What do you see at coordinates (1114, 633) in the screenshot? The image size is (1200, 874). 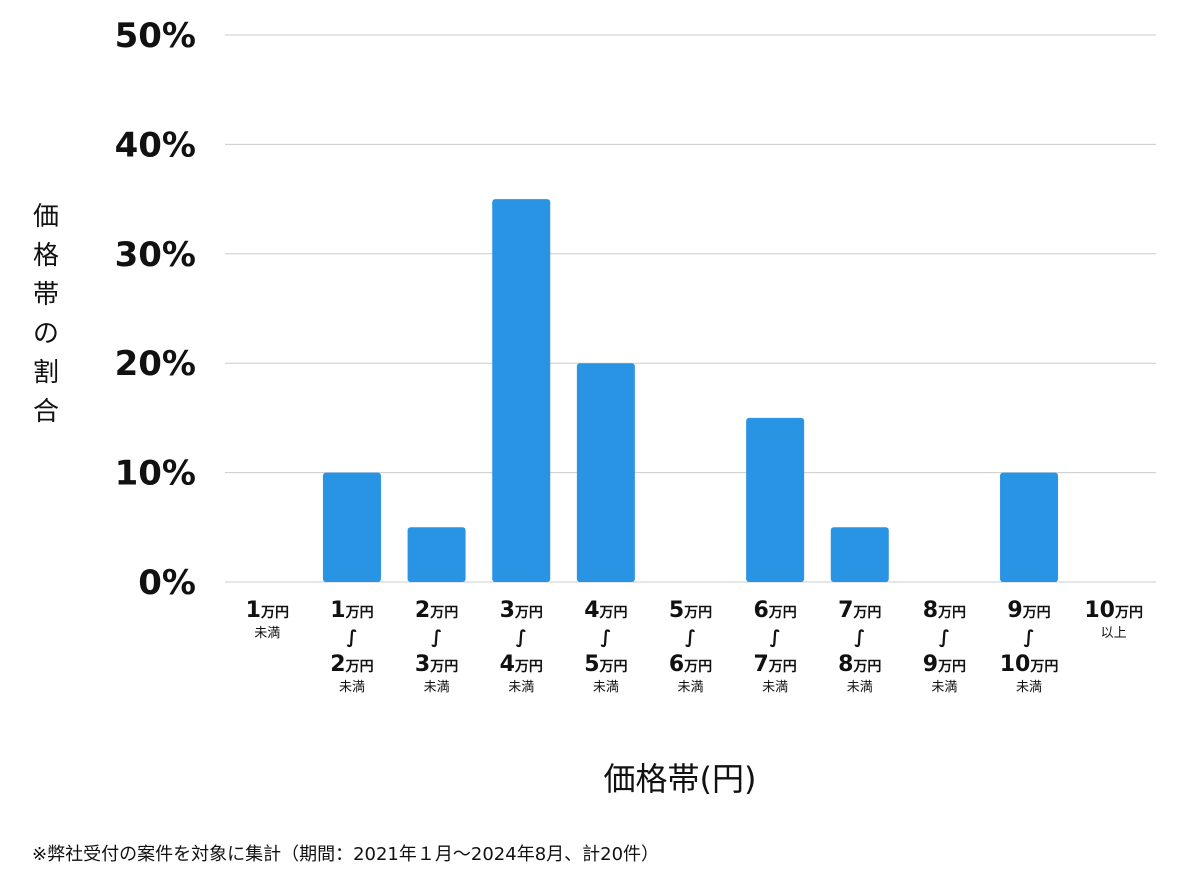 I see `x-tick-suffix: 以上` at bounding box center [1114, 633].